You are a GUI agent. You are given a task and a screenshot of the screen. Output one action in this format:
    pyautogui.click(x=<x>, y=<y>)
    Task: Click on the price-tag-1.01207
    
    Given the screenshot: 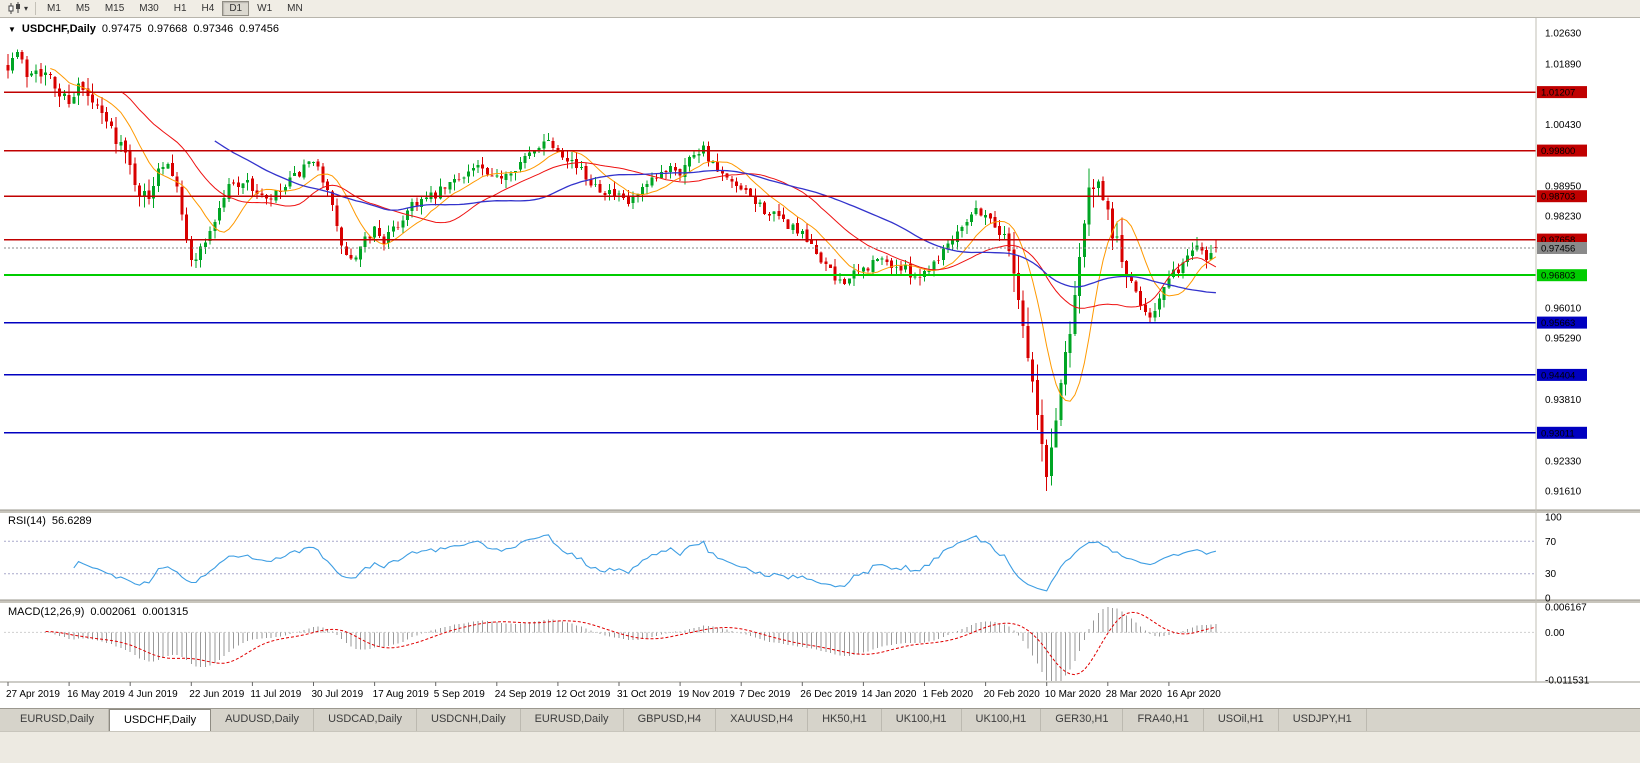 What is the action you would take?
    pyautogui.click(x=1562, y=92)
    